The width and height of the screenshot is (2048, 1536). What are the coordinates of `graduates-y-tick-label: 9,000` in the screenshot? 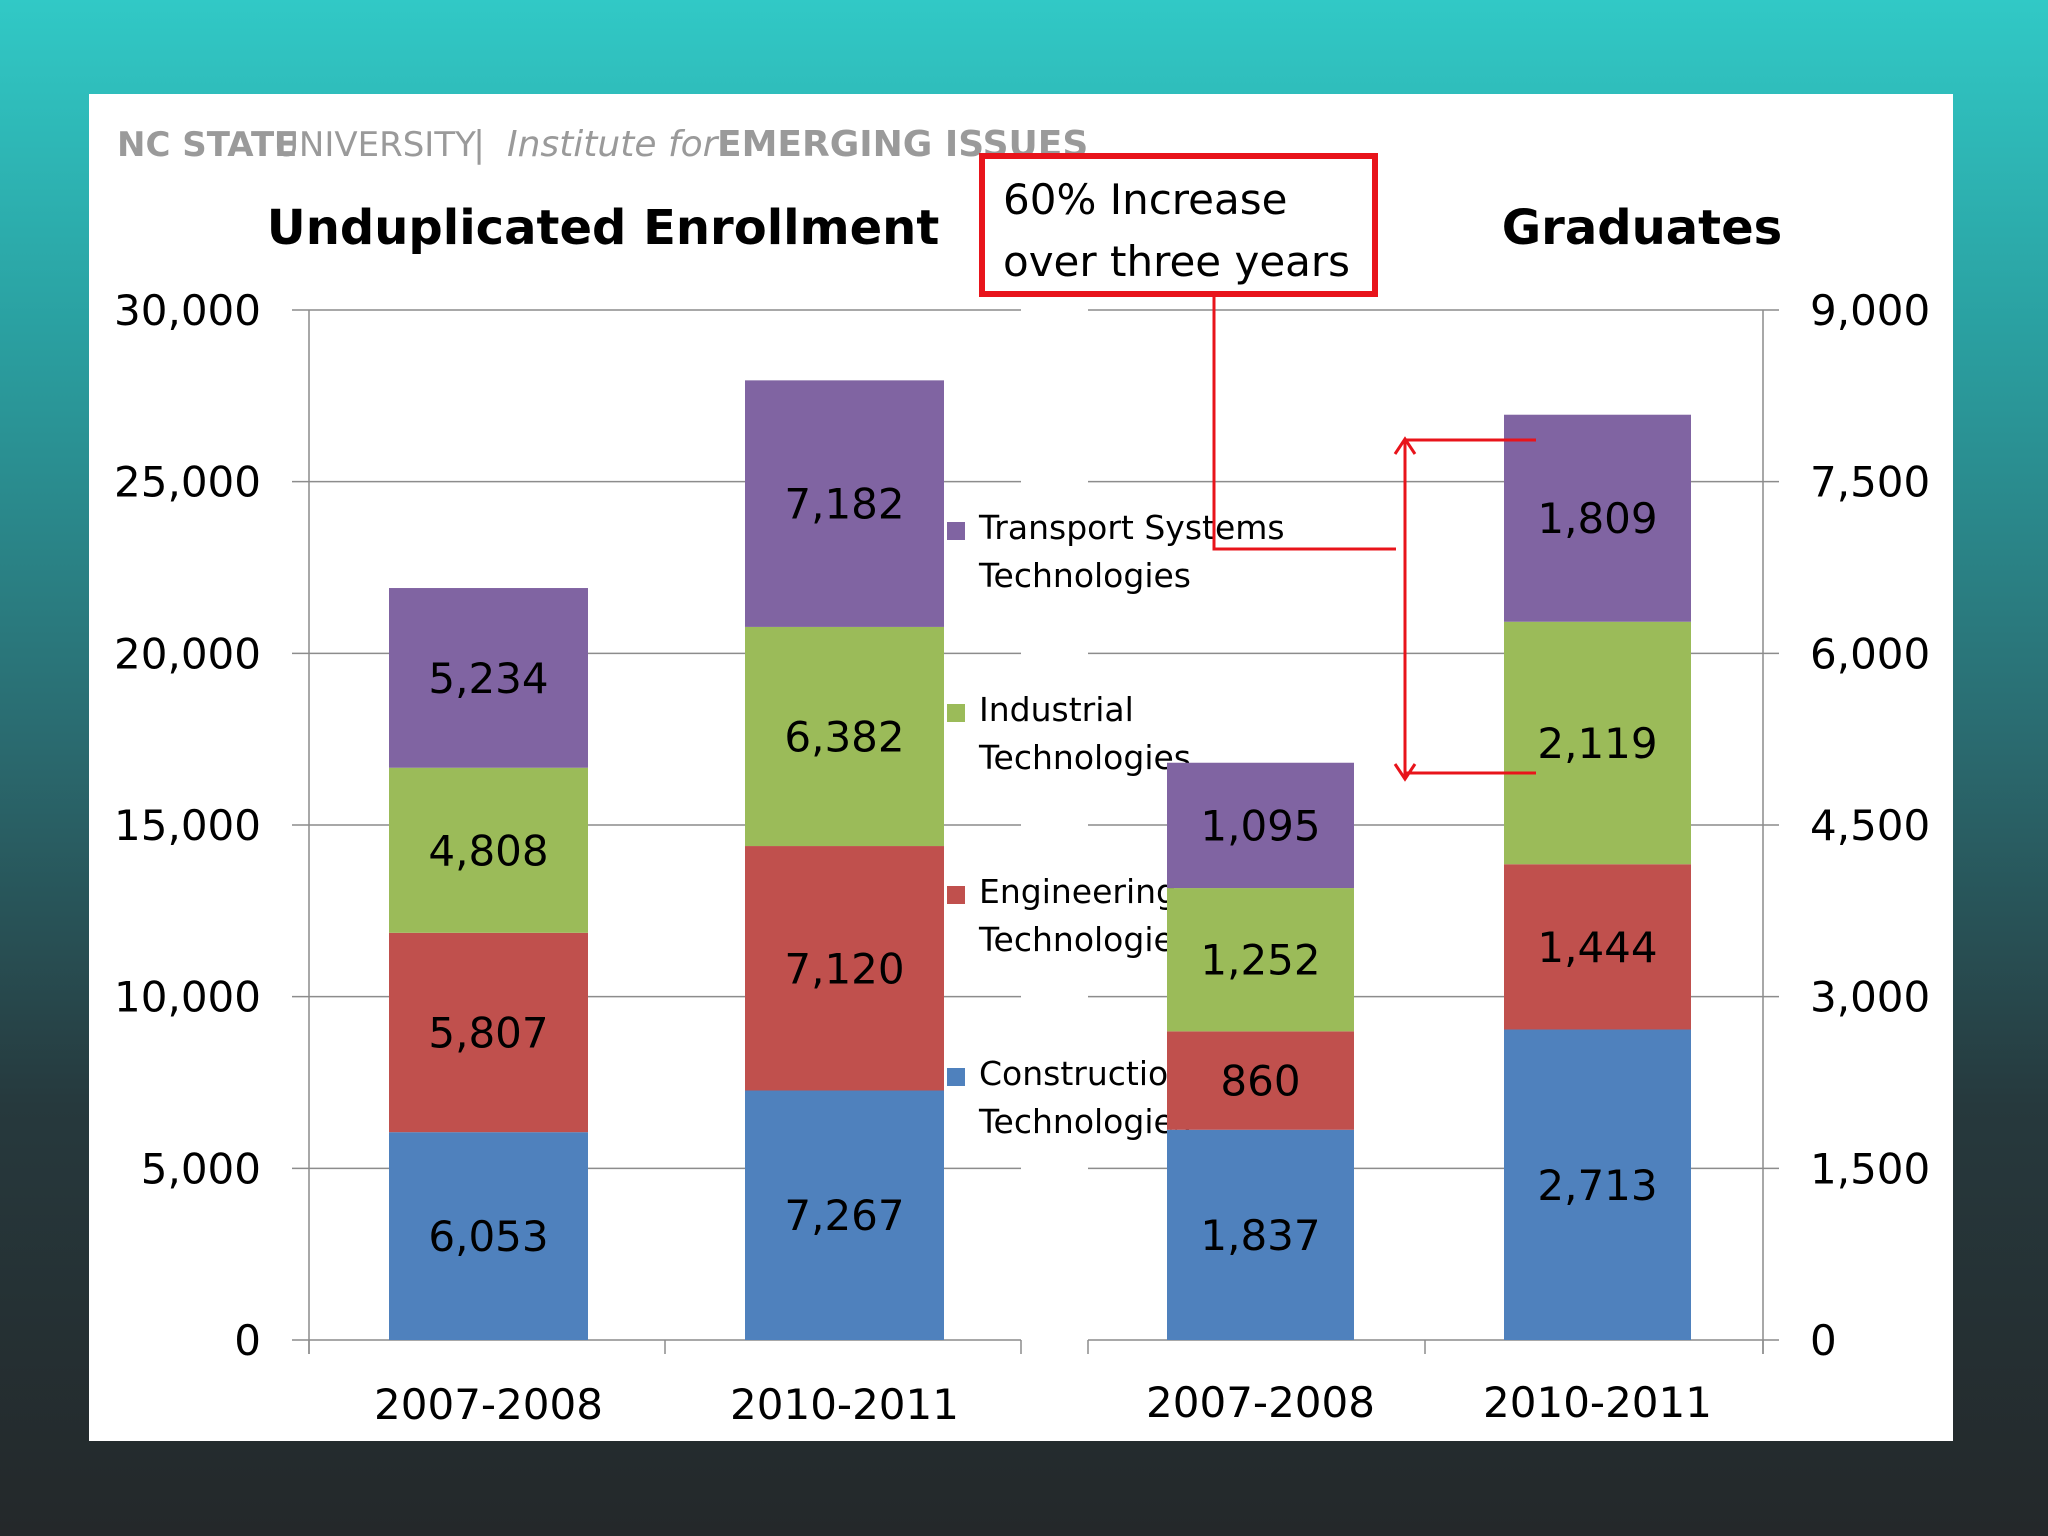 It's located at (1870, 310).